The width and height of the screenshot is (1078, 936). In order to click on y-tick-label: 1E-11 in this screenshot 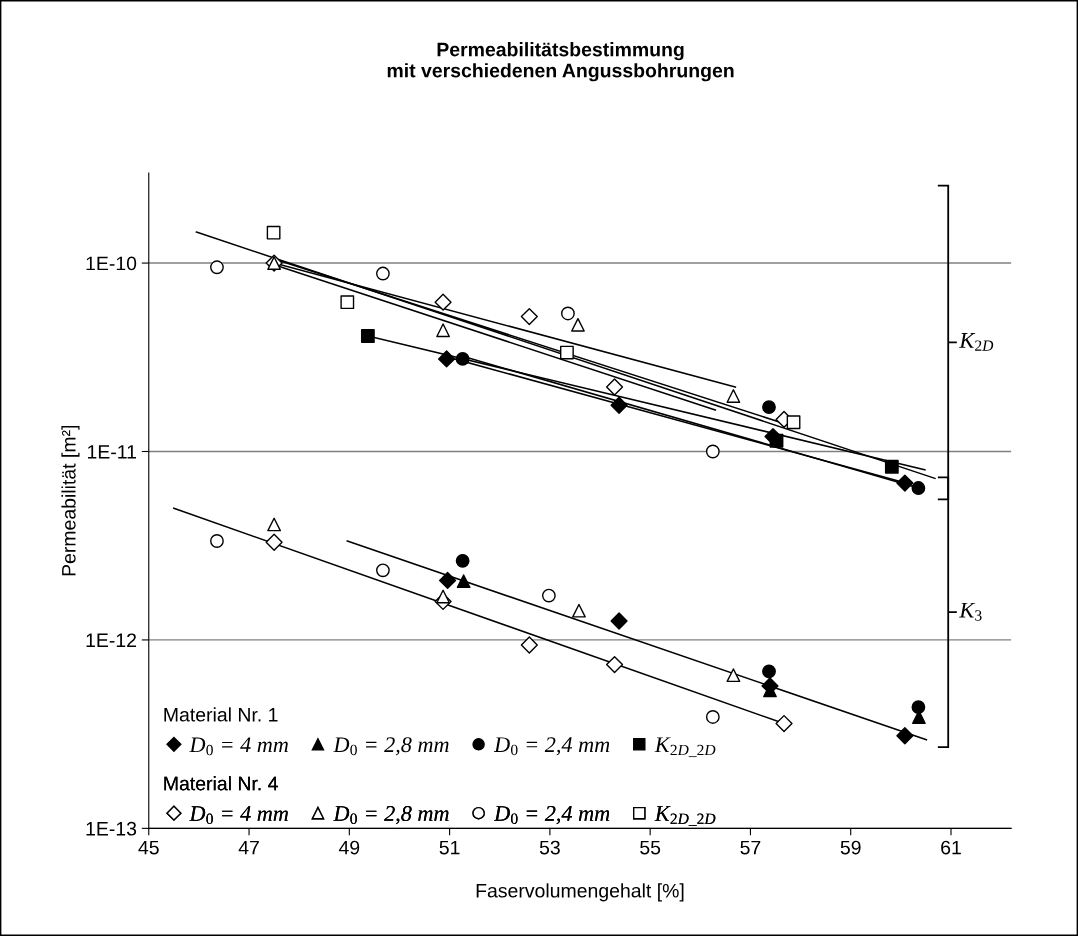, I will do `click(112, 452)`.